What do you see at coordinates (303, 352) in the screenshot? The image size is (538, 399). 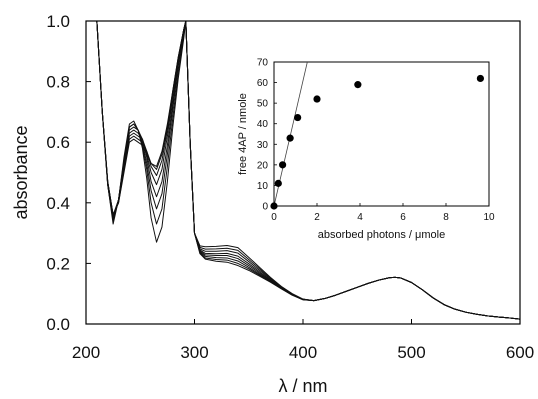 I see `main-x-tick-label: 400` at bounding box center [303, 352].